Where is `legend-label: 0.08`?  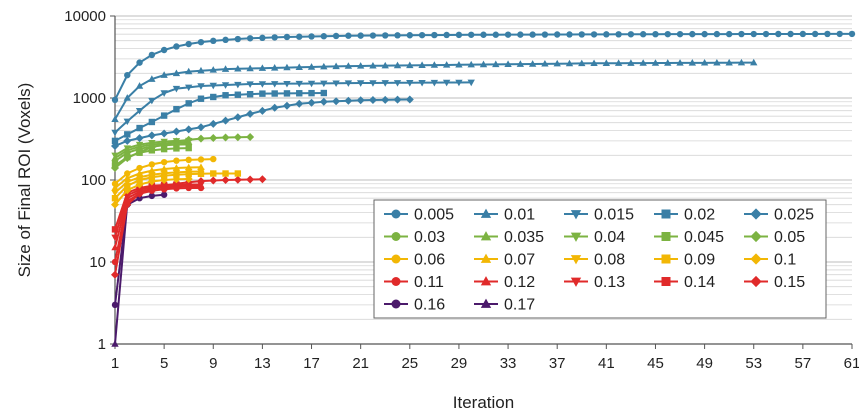
legend-label: 0.08 is located at coordinates (609, 260).